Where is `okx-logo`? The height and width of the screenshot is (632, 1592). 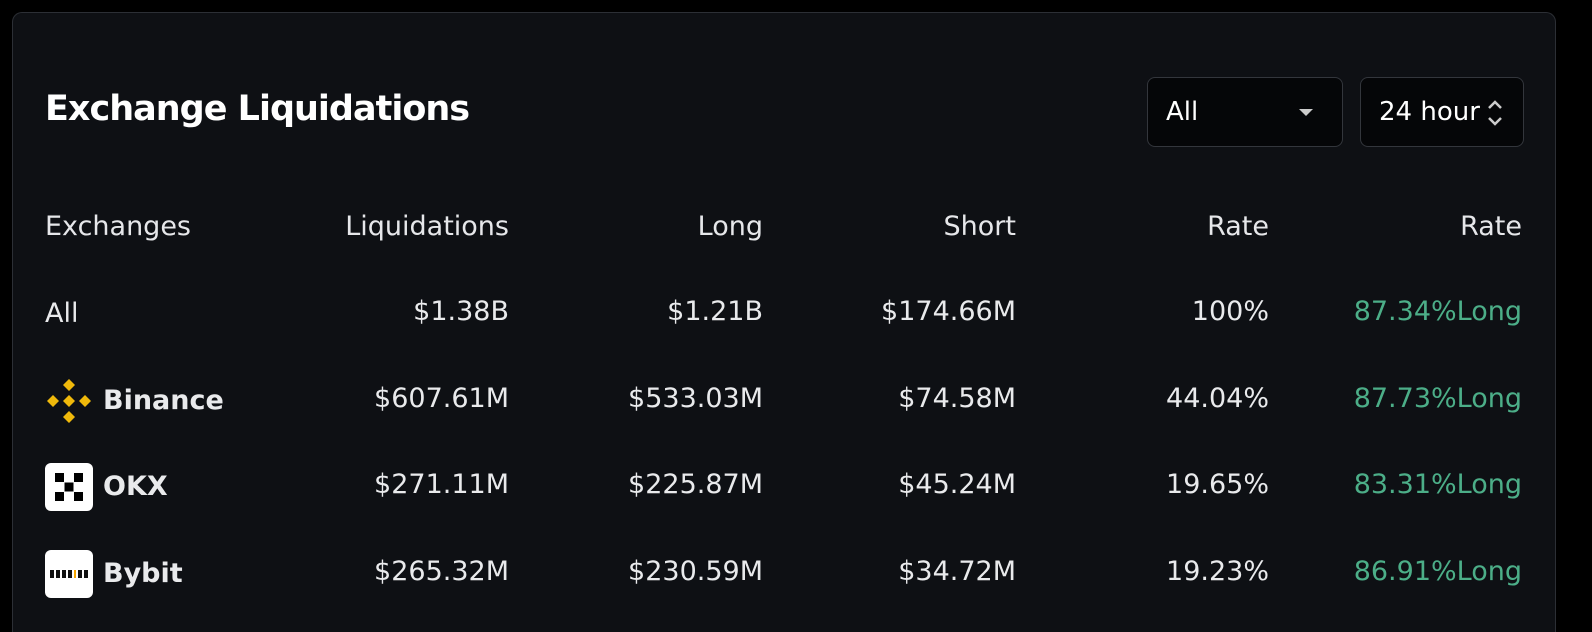
okx-logo is located at coordinates (69, 487).